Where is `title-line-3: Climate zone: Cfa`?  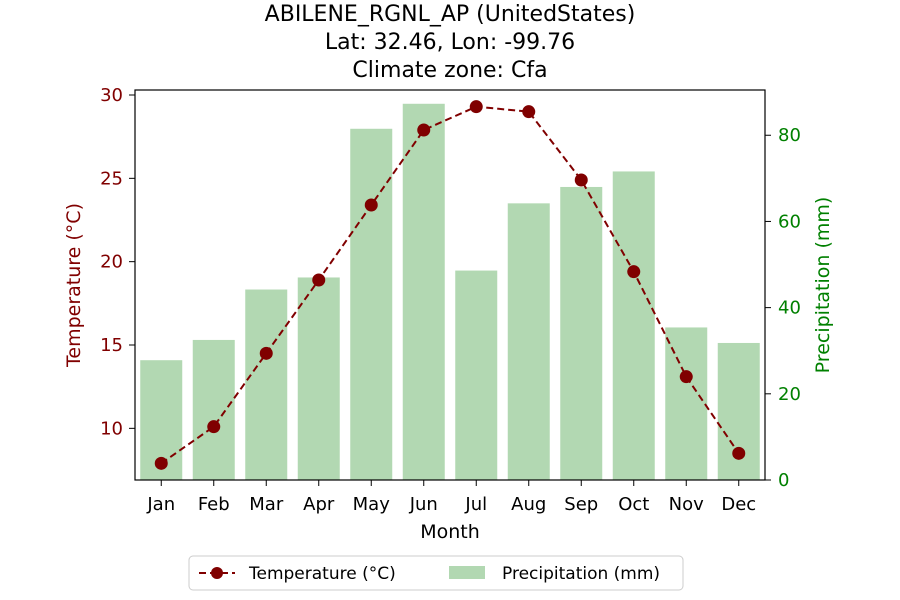
title-line-3: Climate zone: Cfa is located at coordinates (449, 70).